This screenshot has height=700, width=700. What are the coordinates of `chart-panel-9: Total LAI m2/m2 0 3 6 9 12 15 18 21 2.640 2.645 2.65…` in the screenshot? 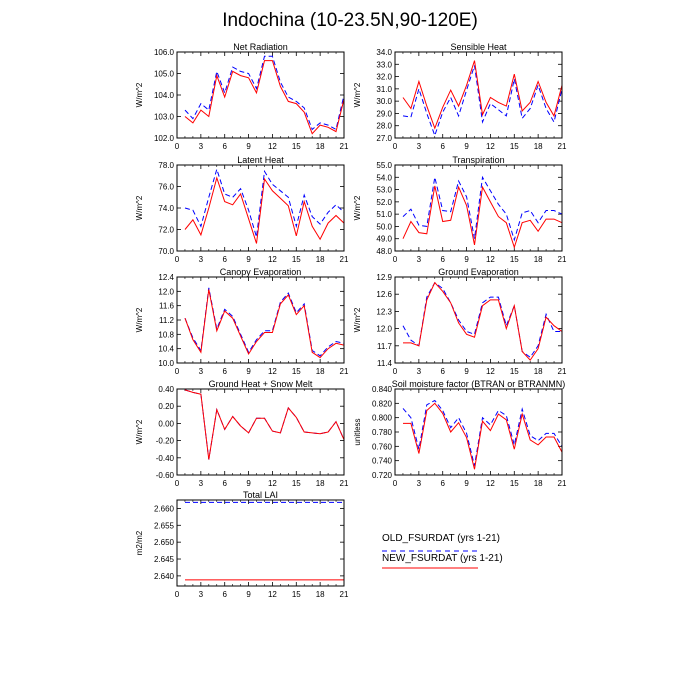 It's located at (242, 544).